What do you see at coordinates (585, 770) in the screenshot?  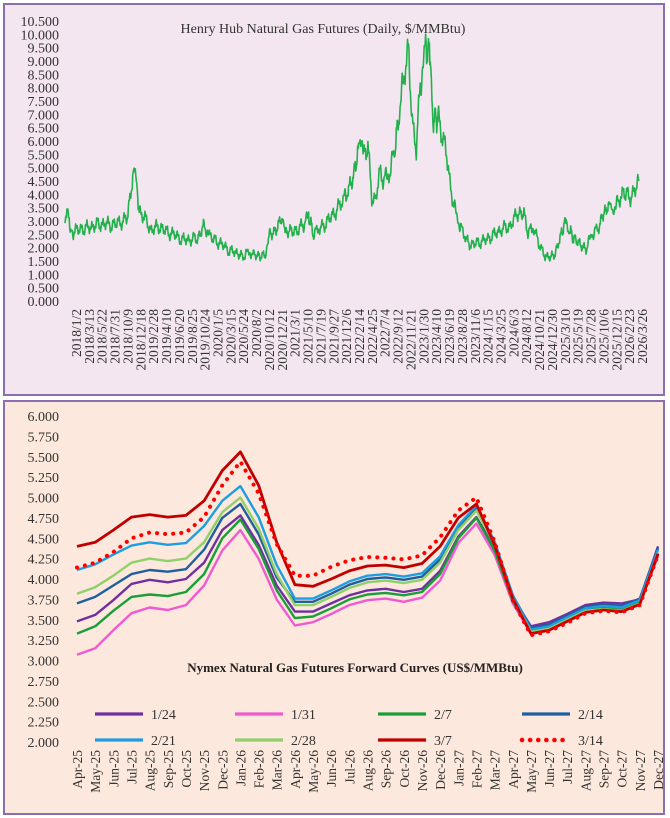 I see `x-tick-label: Aug-27` at bounding box center [585, 770].